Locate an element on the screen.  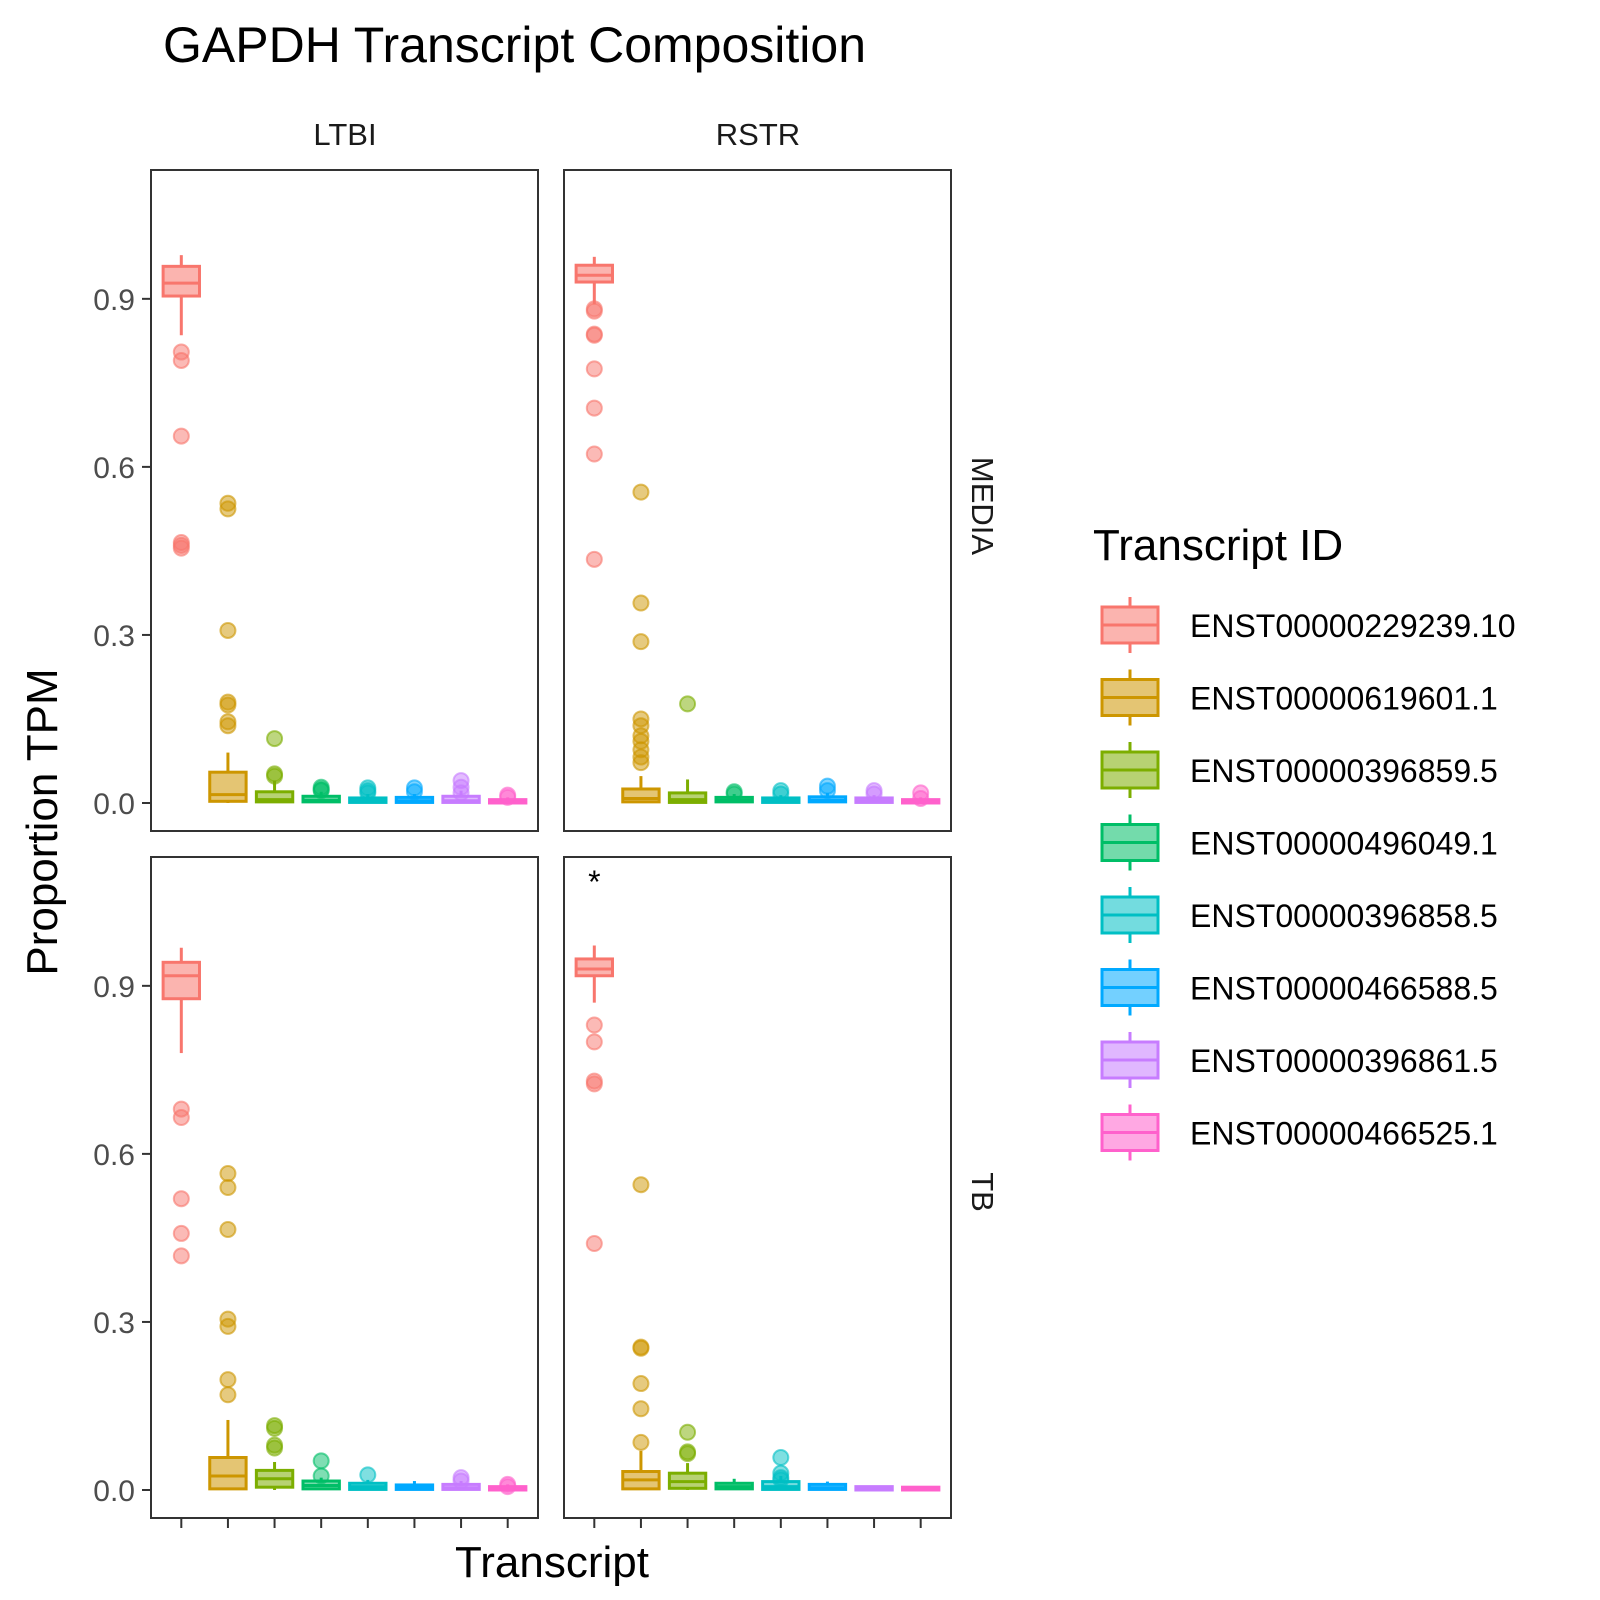
y-tick-label: 0.3 is located at coordinates (114, 1323).